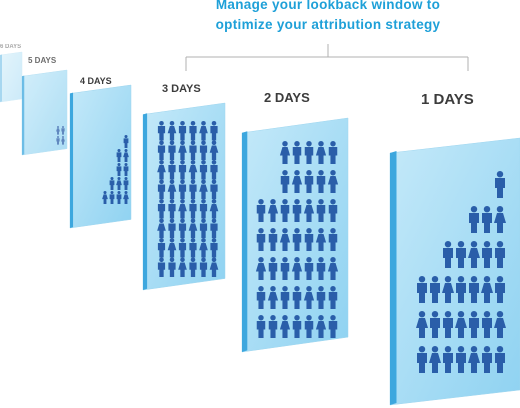 Image resolution: width=520 pixels, height=408 pixels. I want to click on panel-label: 3 DAYS, so click(181, 89).